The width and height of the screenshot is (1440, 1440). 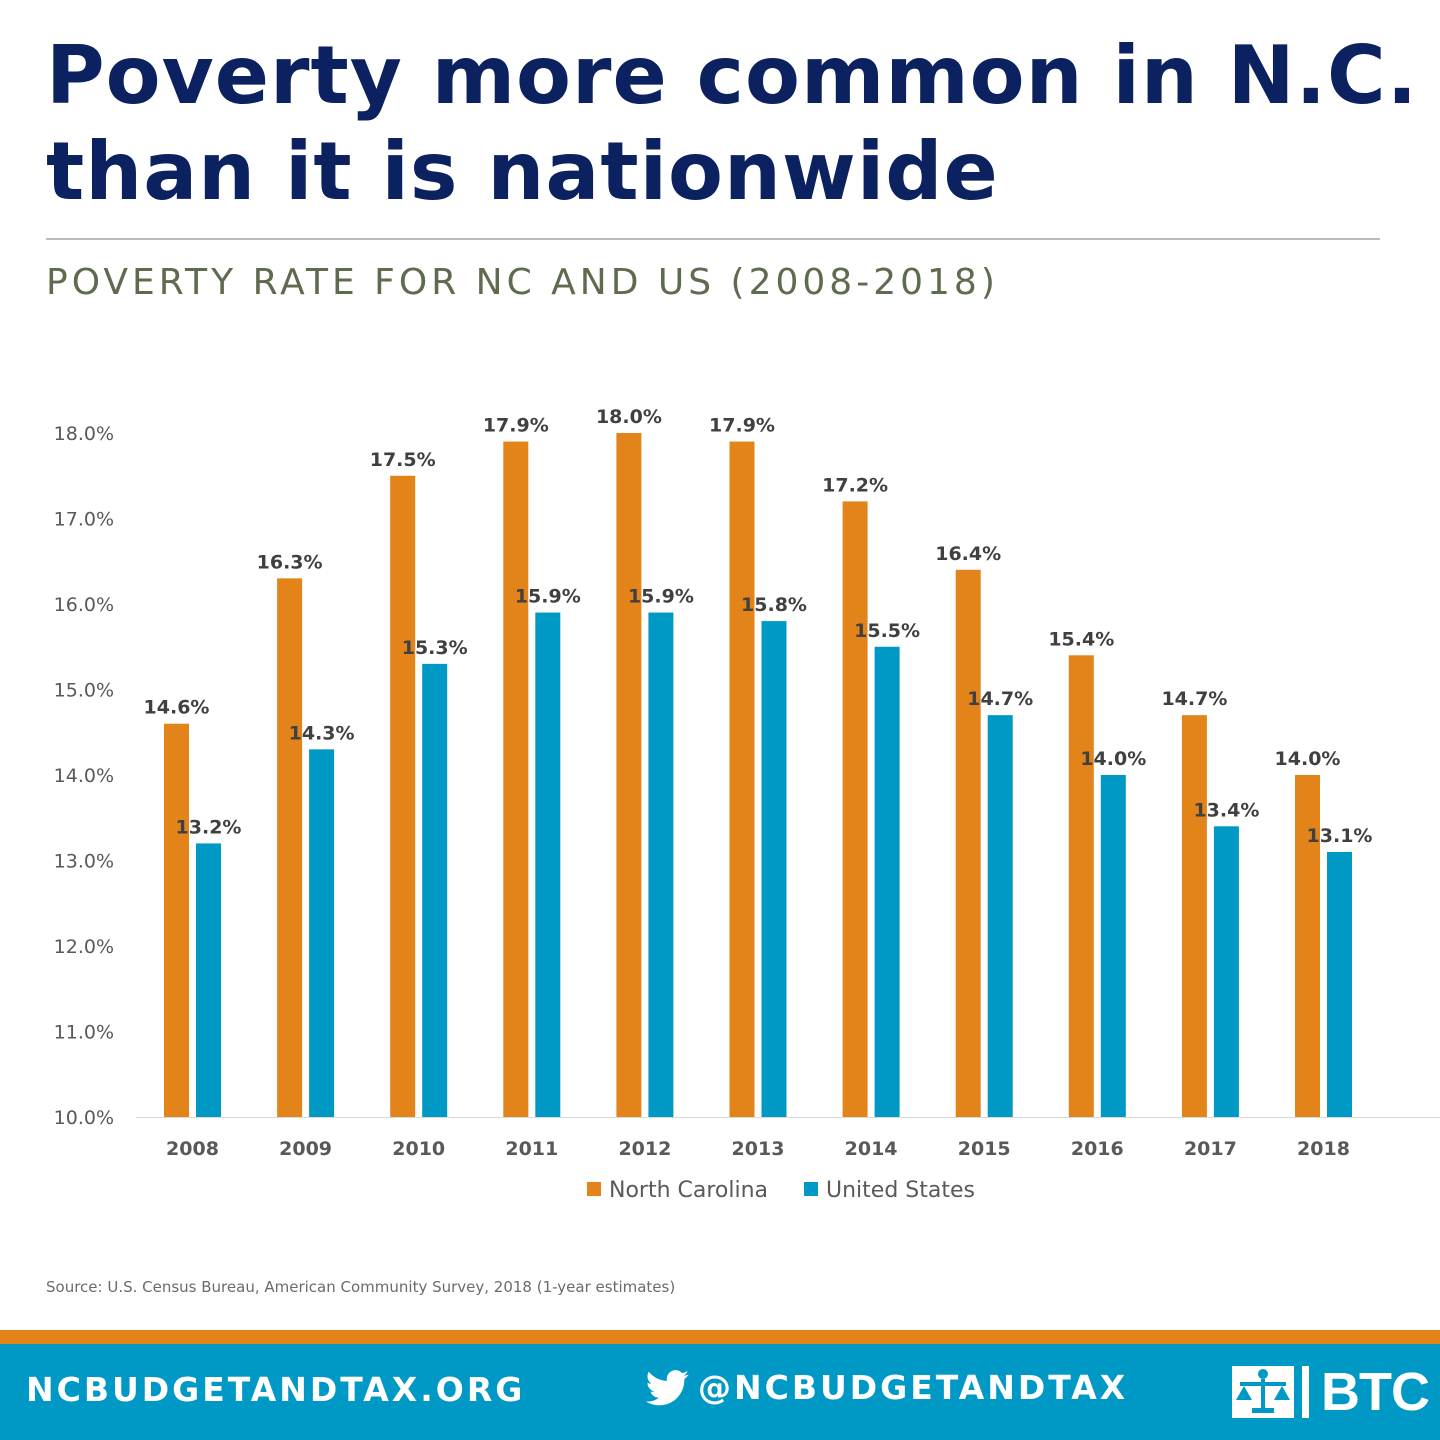 I want to click on y-tick-label: 14.0%, so click(x=84, y=776).